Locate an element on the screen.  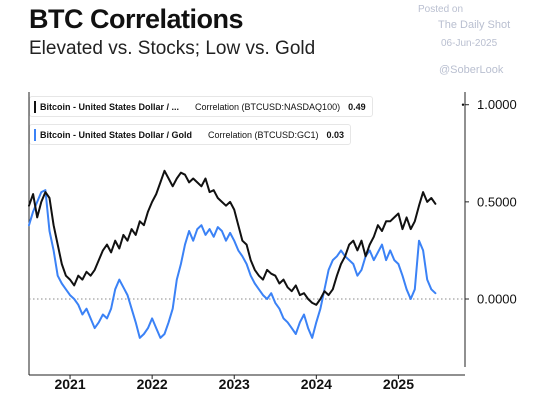
source-label: The Daily Shot is located at coordinates (474, 25).